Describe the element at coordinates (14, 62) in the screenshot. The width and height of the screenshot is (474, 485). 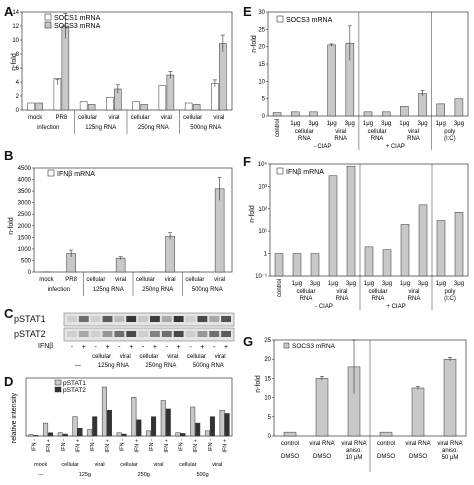
I see `chart-a-ylabel: n-fold` at that location.